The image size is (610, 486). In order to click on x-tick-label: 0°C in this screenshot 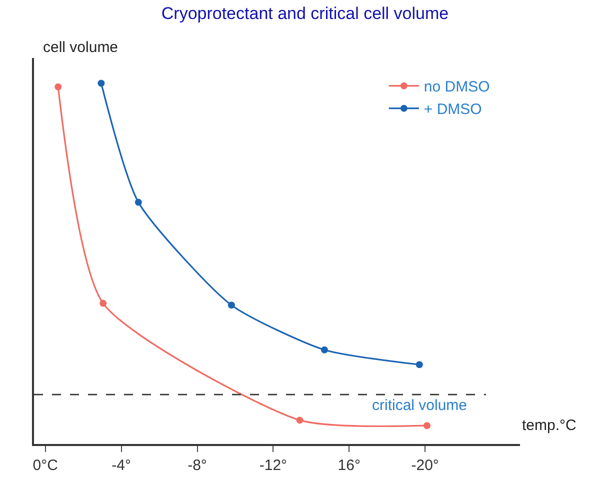, I will do `click(45, 465)`.